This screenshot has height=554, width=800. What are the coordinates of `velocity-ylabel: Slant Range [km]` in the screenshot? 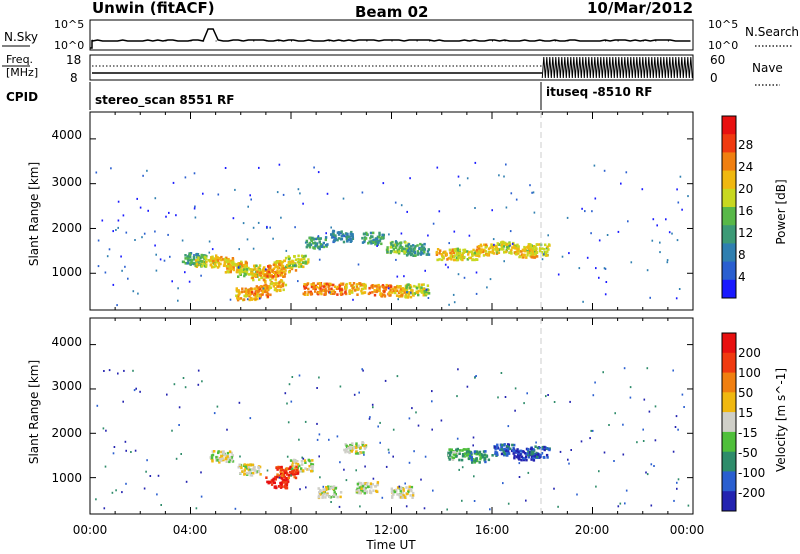 It's located at (34, 412).